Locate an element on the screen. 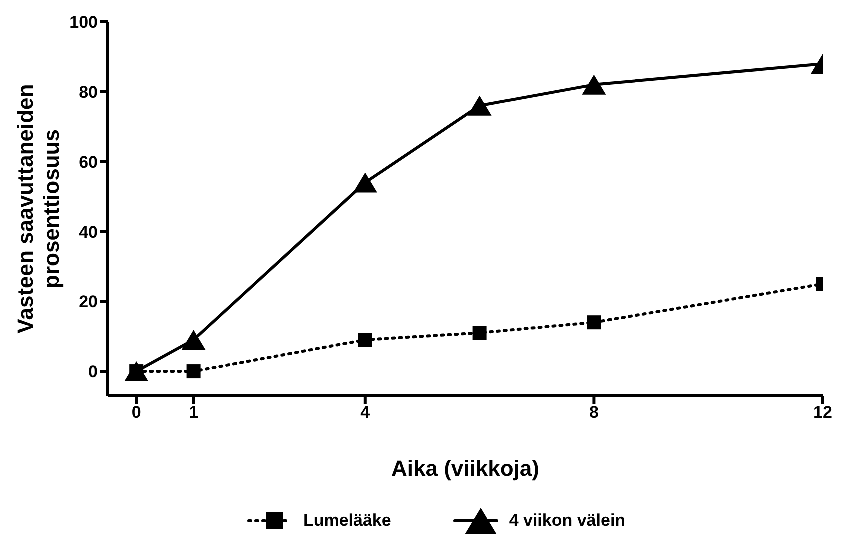 Image resolution: width=851 pixels, height=554 pixels. x-tick-label: 4 is located at coordinates (365, 412).